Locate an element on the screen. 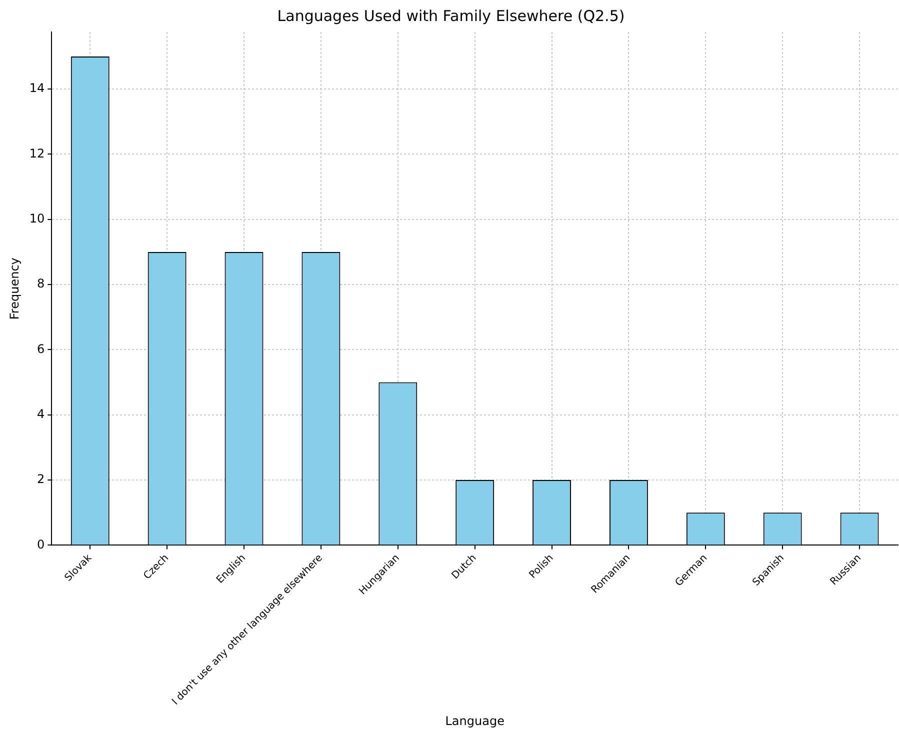 The image size is (899, 737). y-tick-label: 12 is located at coordinates (37, 153).